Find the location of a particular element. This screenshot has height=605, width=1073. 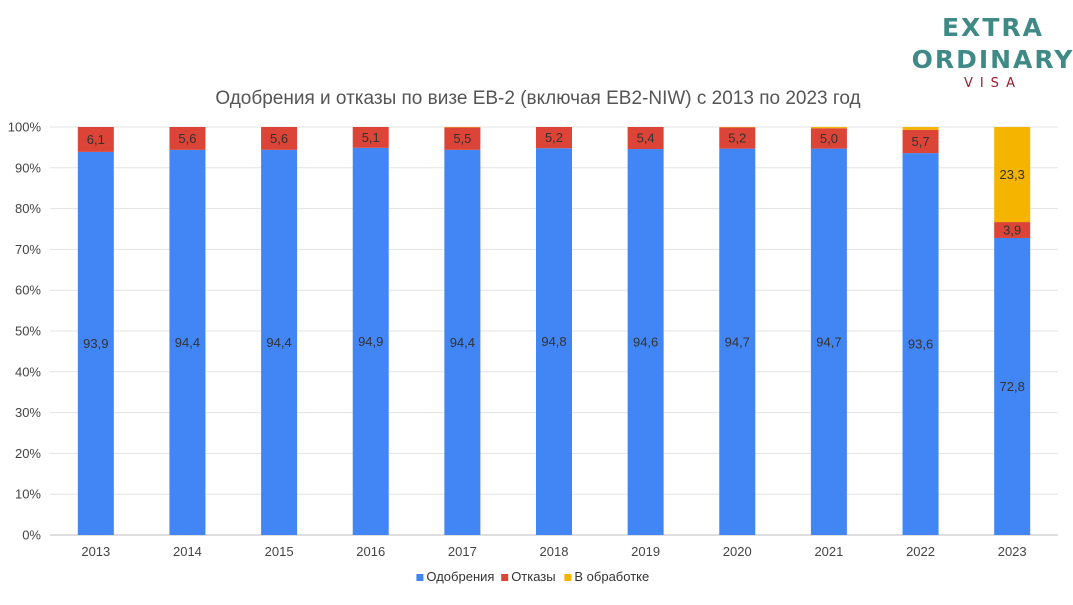

x-tick-label: 2020 is located at coordinates (737, 551).